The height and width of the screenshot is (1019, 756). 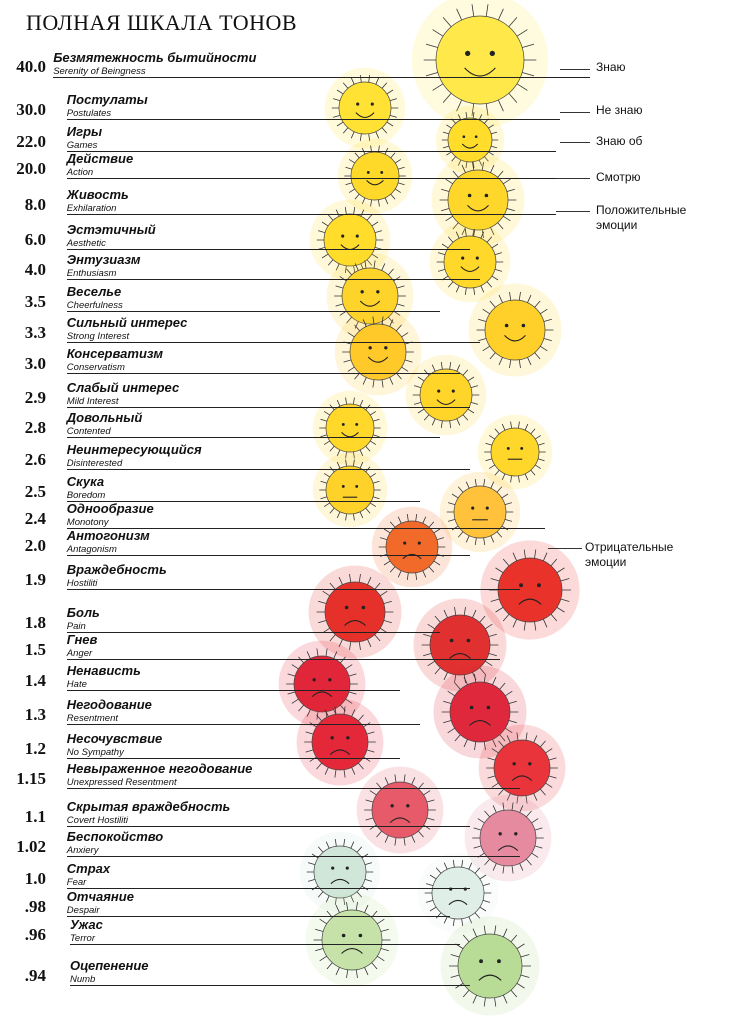 What do you see at coordinates (95, 752) in the screenshot?
I see `tone-name-en: No Sympathy` at bounding box center [95, 752].